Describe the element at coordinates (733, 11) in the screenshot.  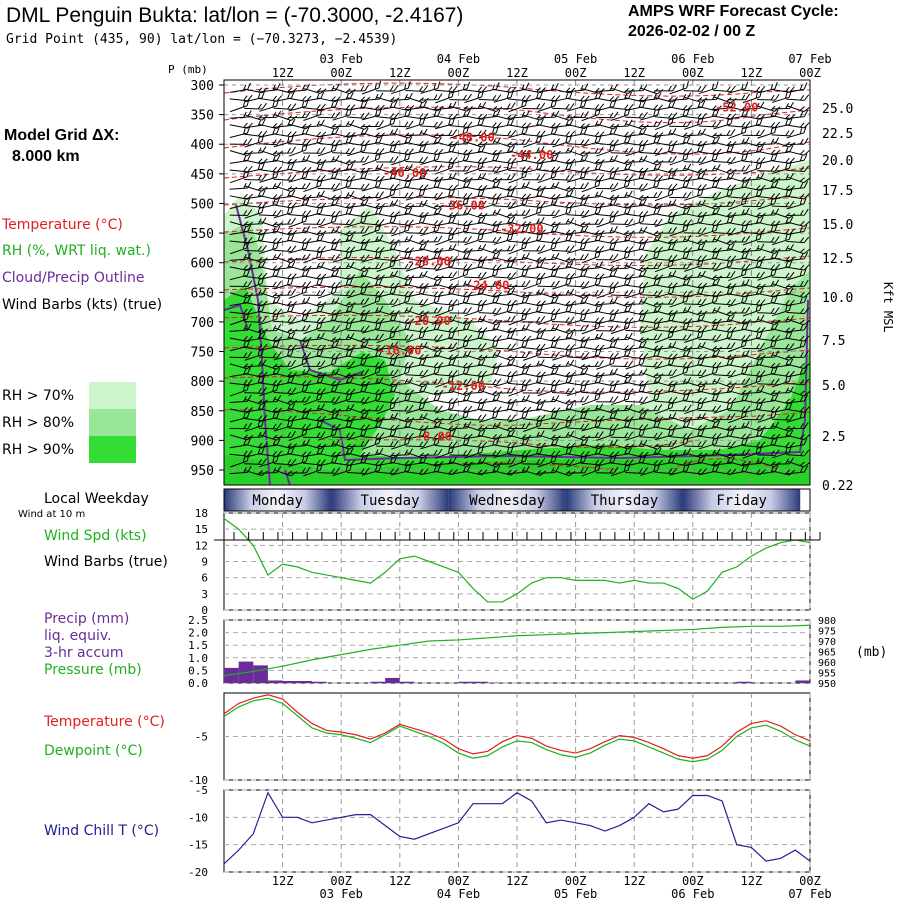
I see `forecast-cycle-label: AMPS WRF Forecast Cycle:` at that location.